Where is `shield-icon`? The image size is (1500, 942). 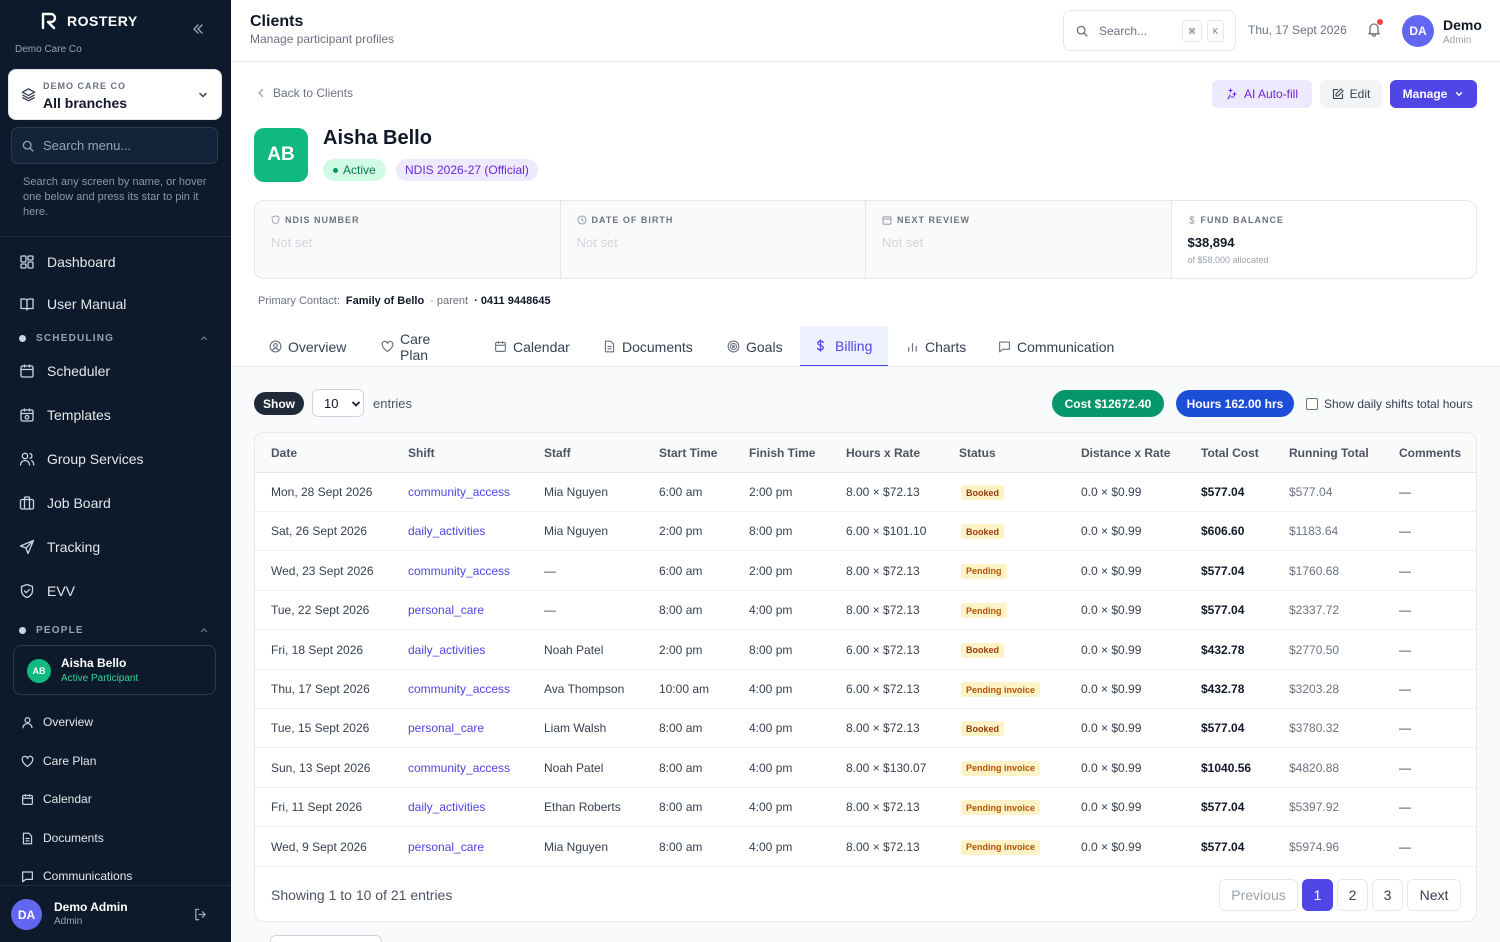 shield-icon is located at coordinates (27, 591).